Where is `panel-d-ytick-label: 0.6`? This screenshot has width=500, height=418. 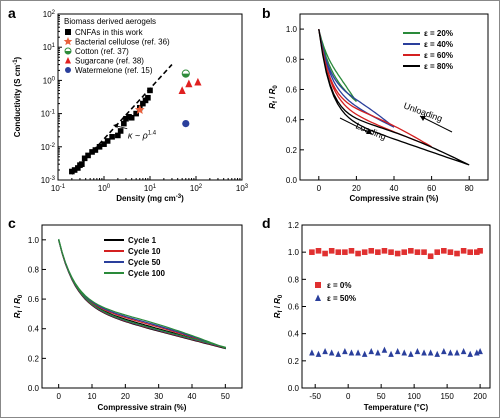 panel-d-ytick-label: 0.6 is located at coordinates (294, 307).